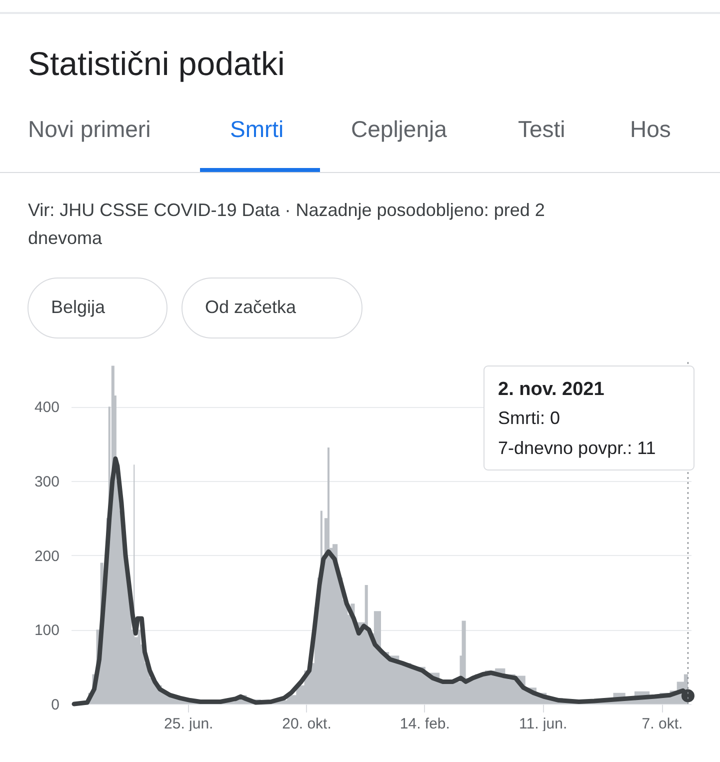 The image size is (720, 762). What do you see at coordinates (47, 631) in the screenshot?
I see `y-tick-label: 100` at bounding box center [47, 631].